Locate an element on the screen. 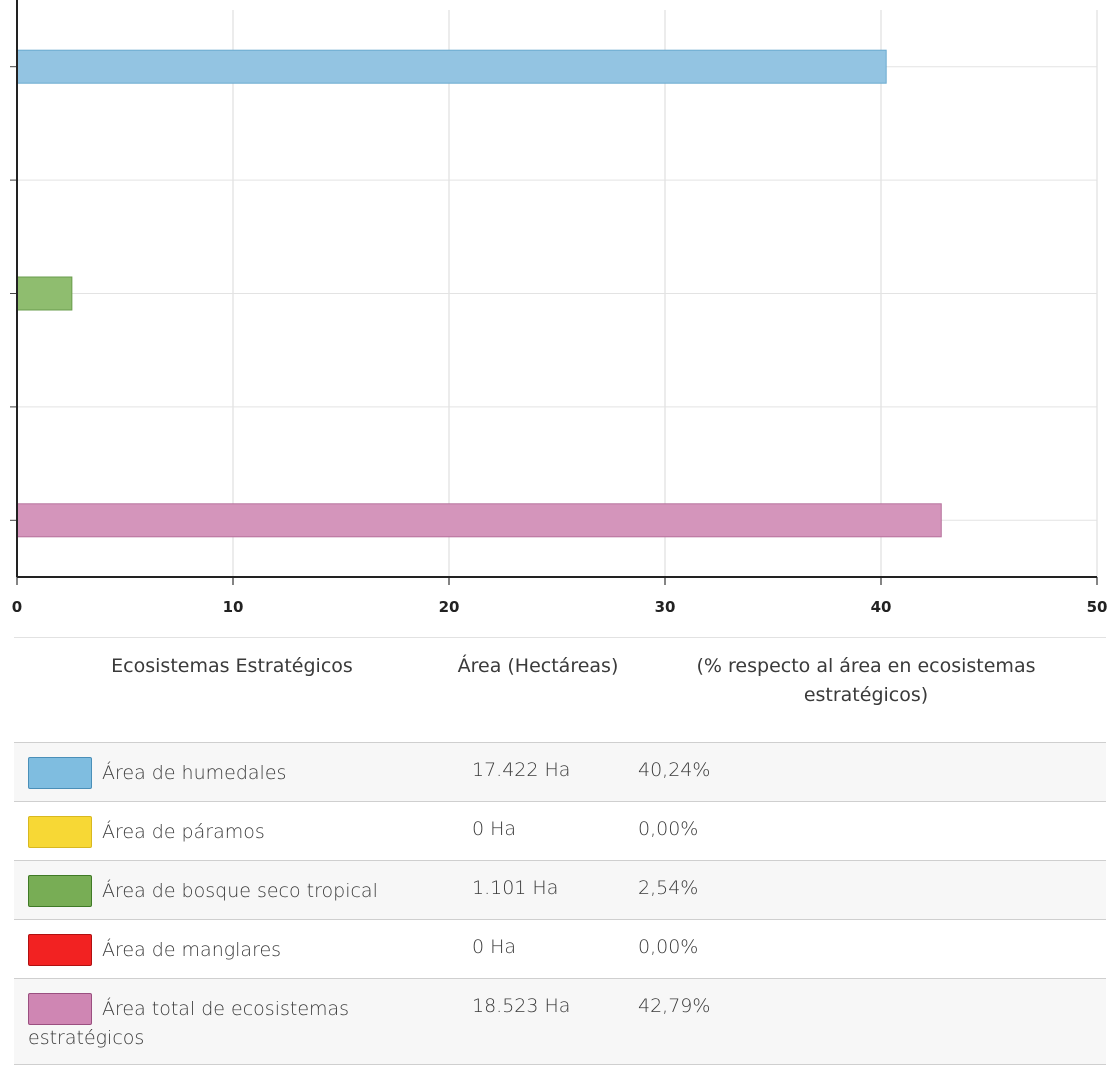 The width and height of the screenshot is (1114, 1085). ecosystem-cell: Área de humedales is located at coordinates (232, 772).